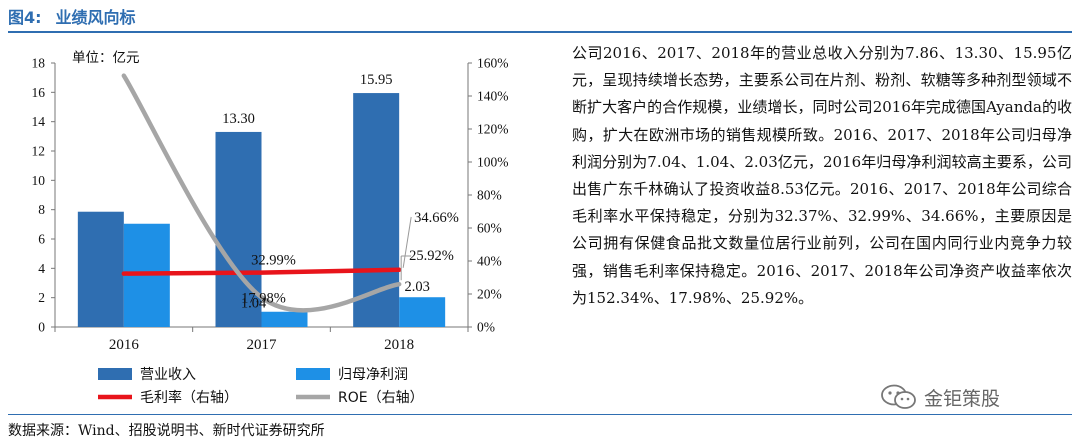 The width and height of the screenshot is (1080, 445). I want to click on watermark: 金钜策股, so click(940, 397).